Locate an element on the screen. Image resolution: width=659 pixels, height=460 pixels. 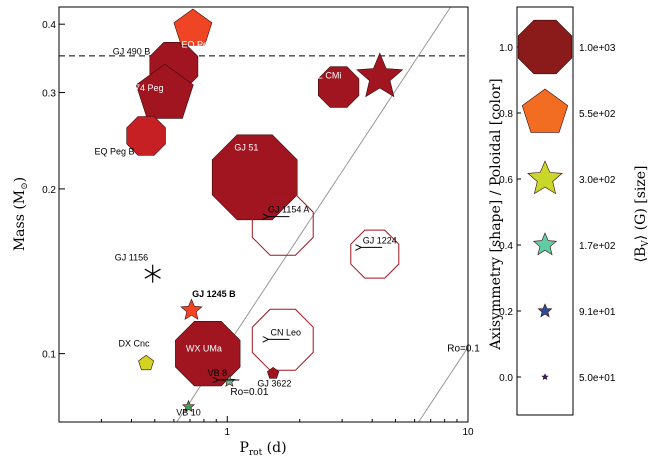
x-axis-label: Prot (d) is located at coordinates (262, 449).